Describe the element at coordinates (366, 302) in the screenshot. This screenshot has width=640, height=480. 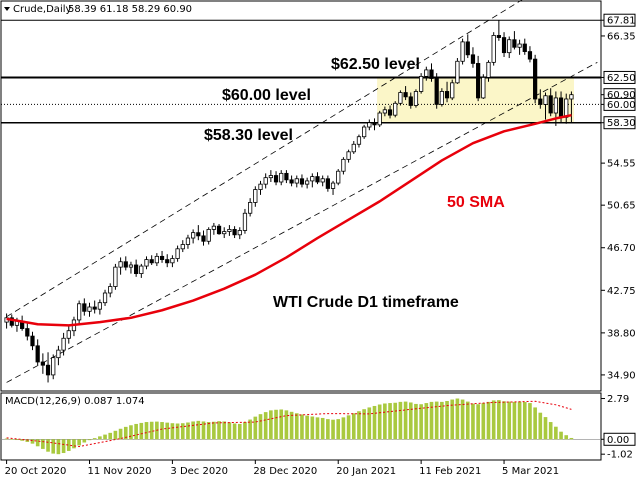
I see `level-annotation: WTI Crude D1 timeframe` at that location.